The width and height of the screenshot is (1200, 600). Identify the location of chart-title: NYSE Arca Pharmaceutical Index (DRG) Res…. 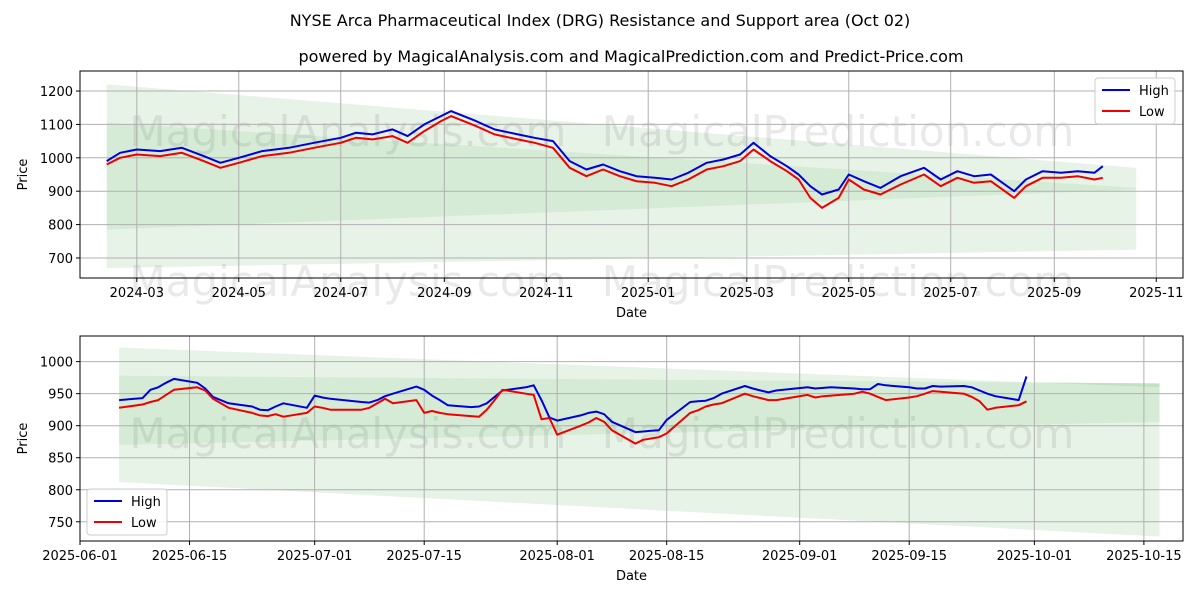
(600, 20).